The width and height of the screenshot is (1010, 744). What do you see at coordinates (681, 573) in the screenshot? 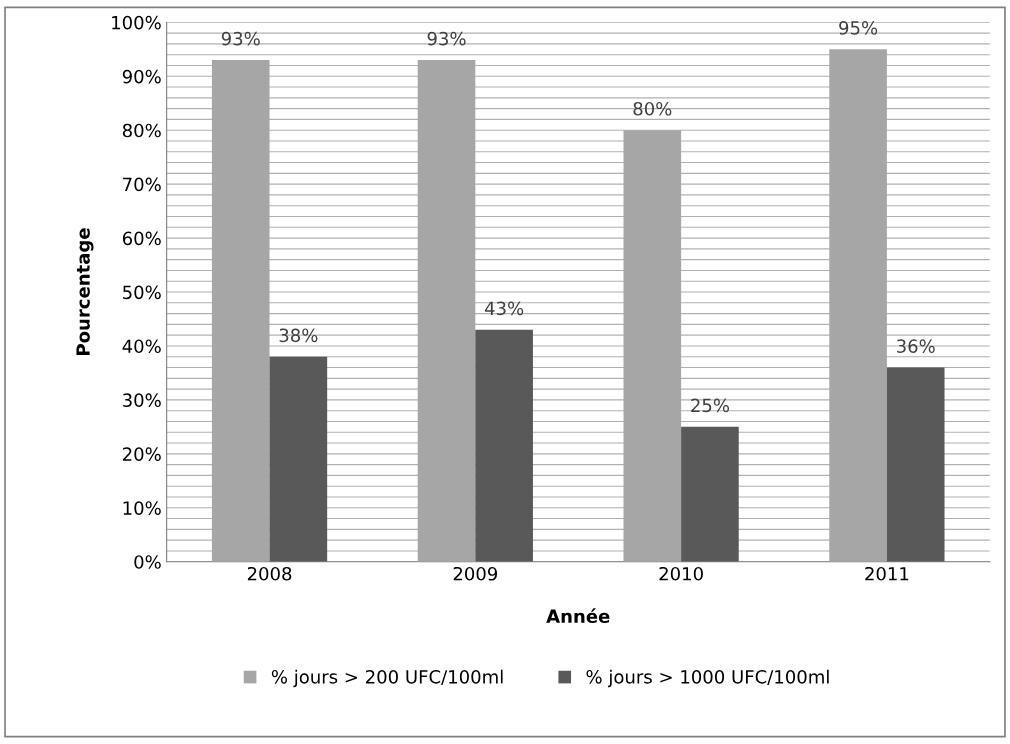
I see `x-tick-label: 2010` at bounding box center [681, 573].